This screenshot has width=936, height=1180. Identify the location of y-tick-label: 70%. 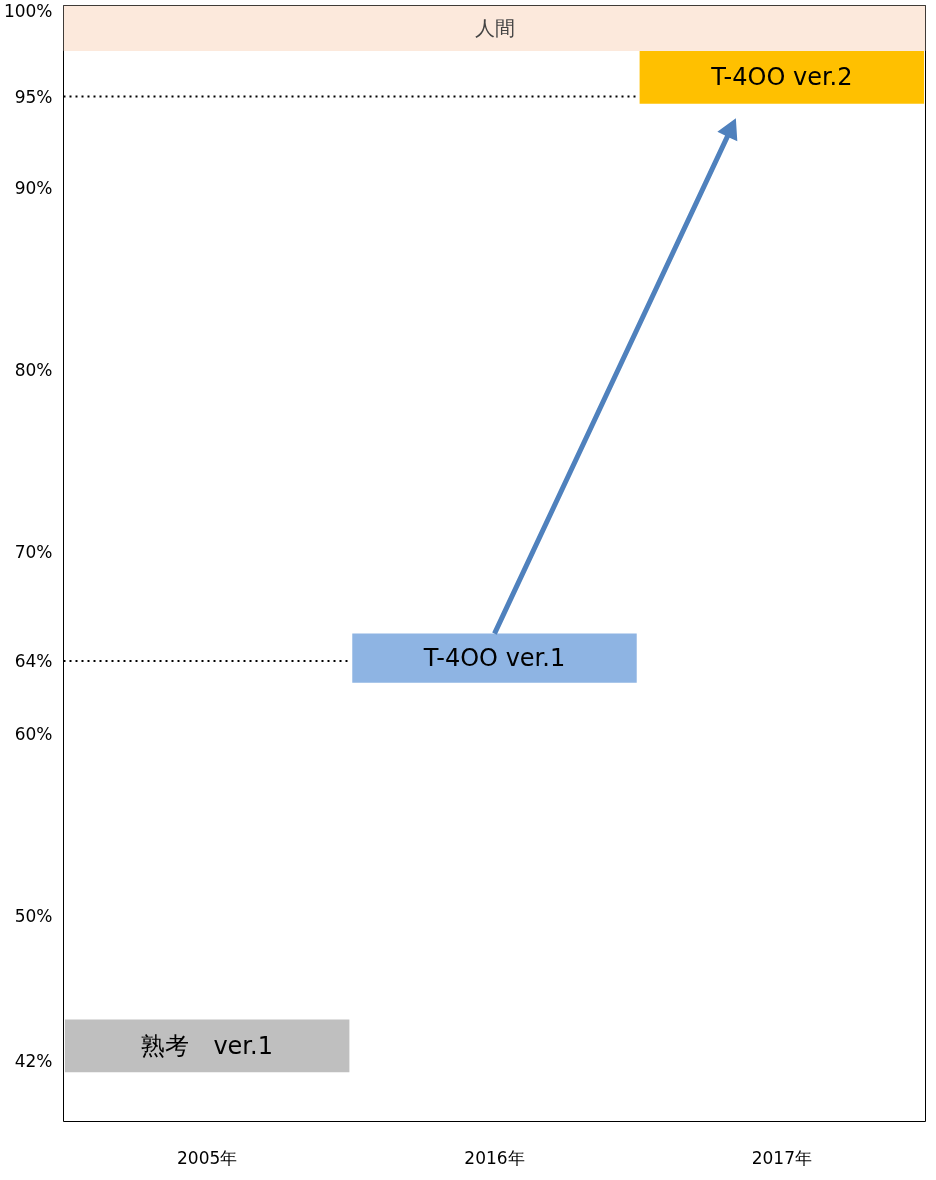
(33, 551).